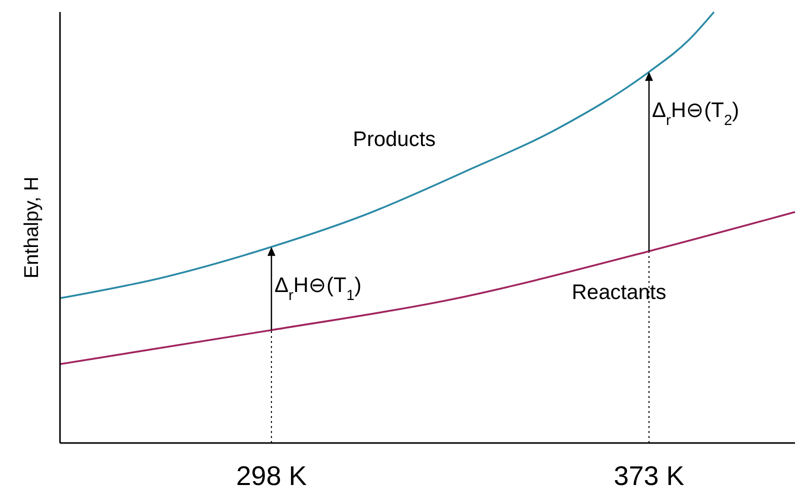  Describe the element at coordinates (619, 292) in the screenshot. I see `series-label: Reactants` at that location.